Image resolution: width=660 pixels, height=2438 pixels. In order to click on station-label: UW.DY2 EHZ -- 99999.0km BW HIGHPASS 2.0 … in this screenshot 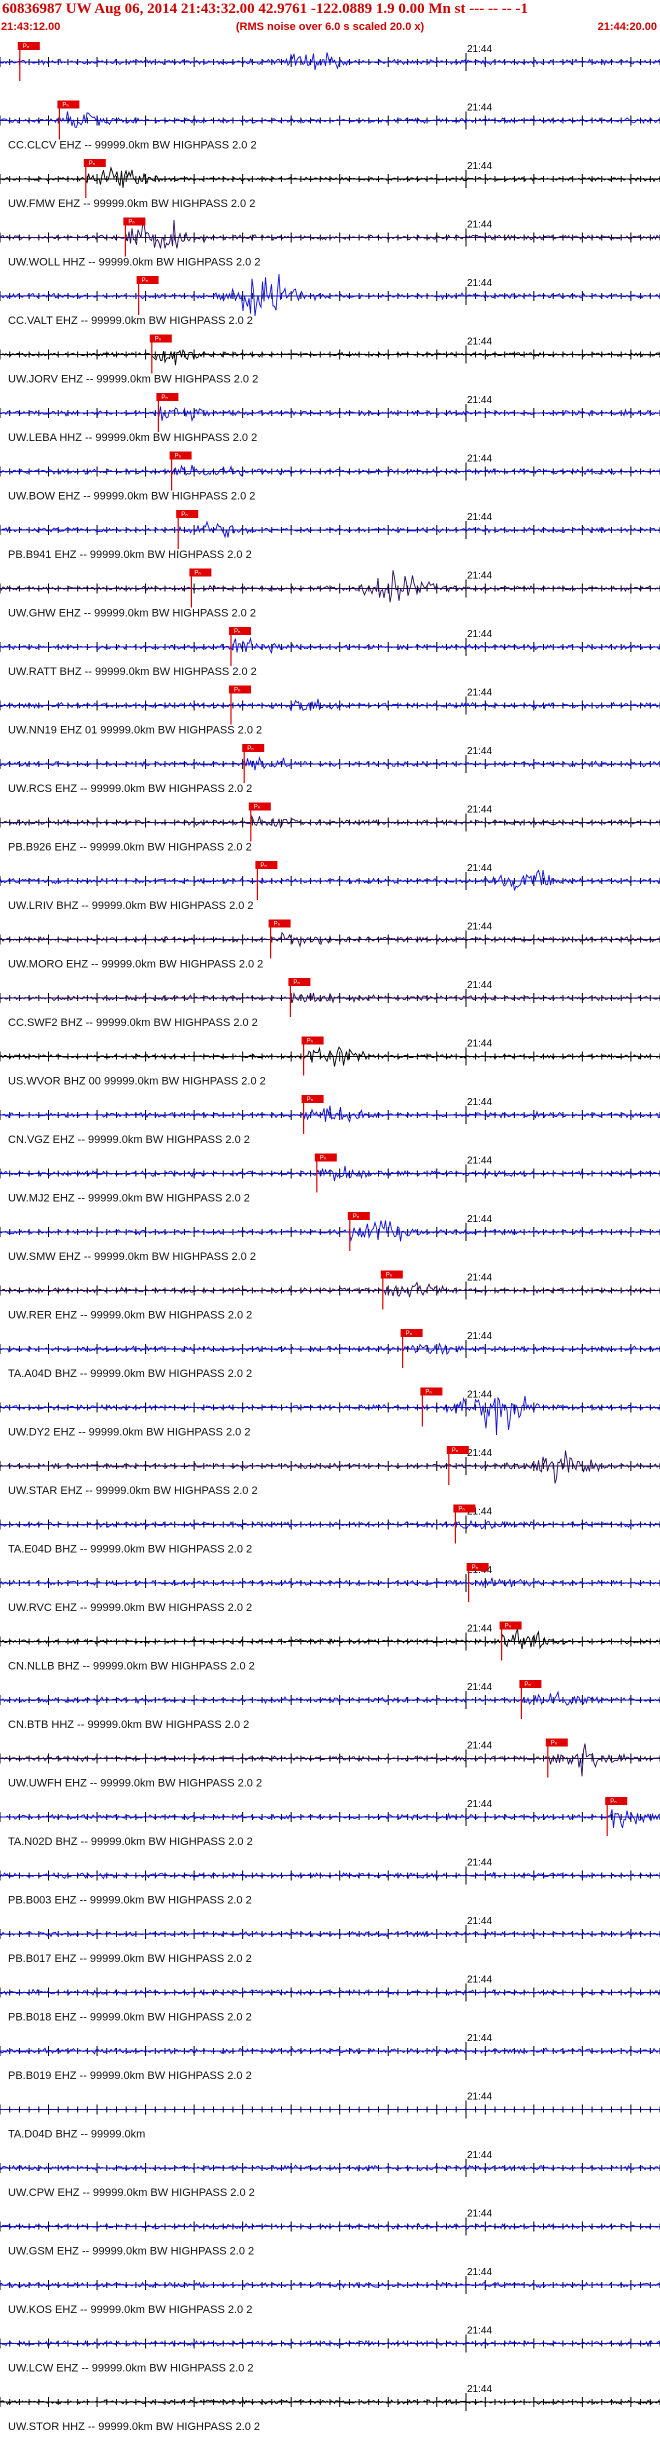, I will do `click(129, 1433)`.